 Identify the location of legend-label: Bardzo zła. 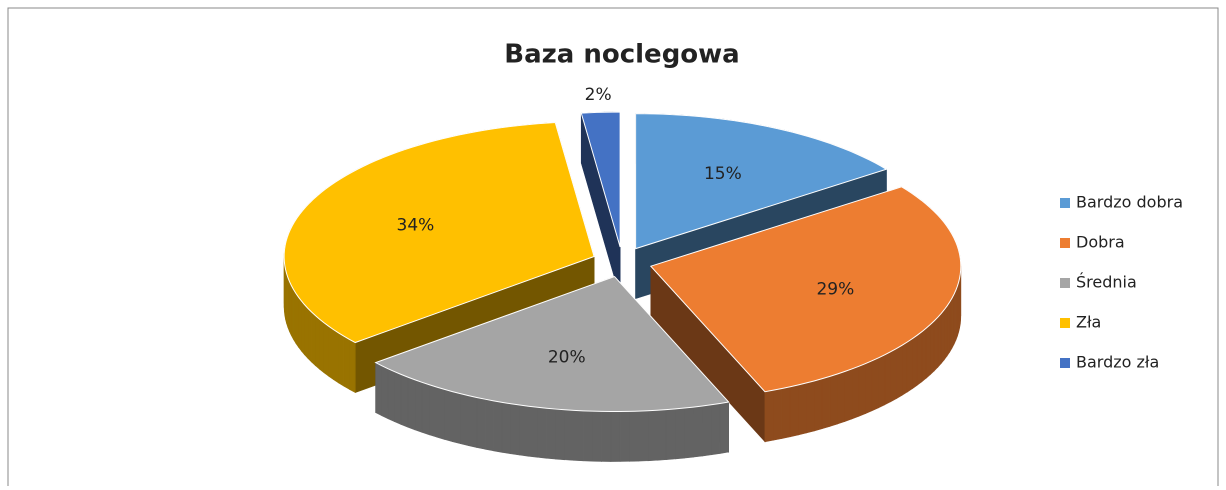
(1117, 362).